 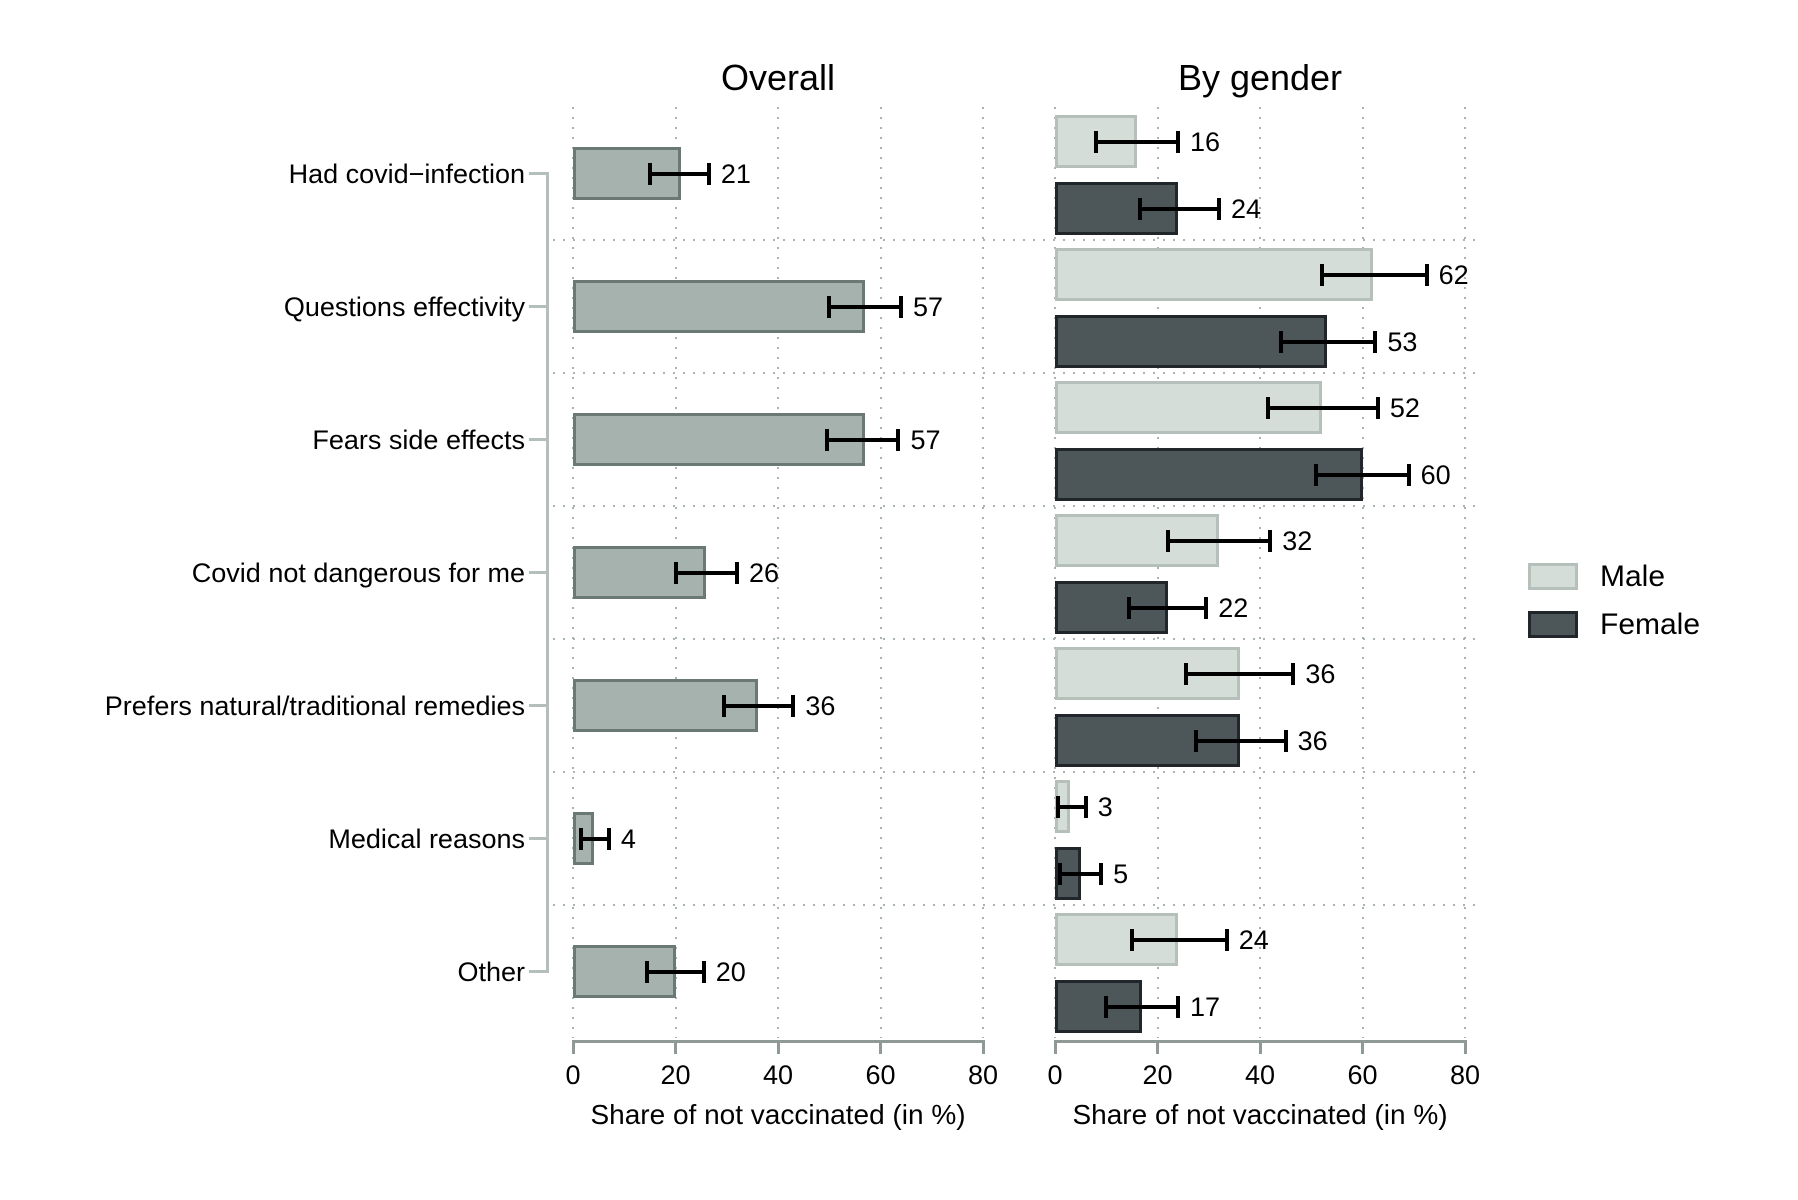 I want to click on x-tick-label-40: 40, so click(x=778, y=1075).